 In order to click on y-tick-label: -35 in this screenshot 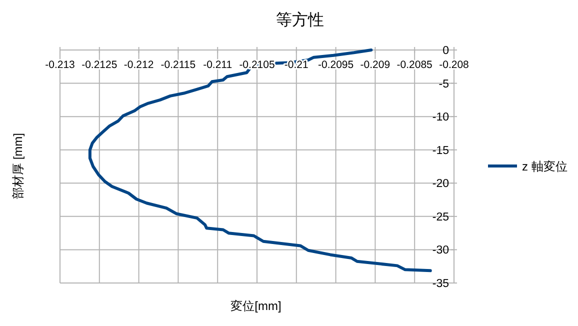, I will do `click(440, 284)`.